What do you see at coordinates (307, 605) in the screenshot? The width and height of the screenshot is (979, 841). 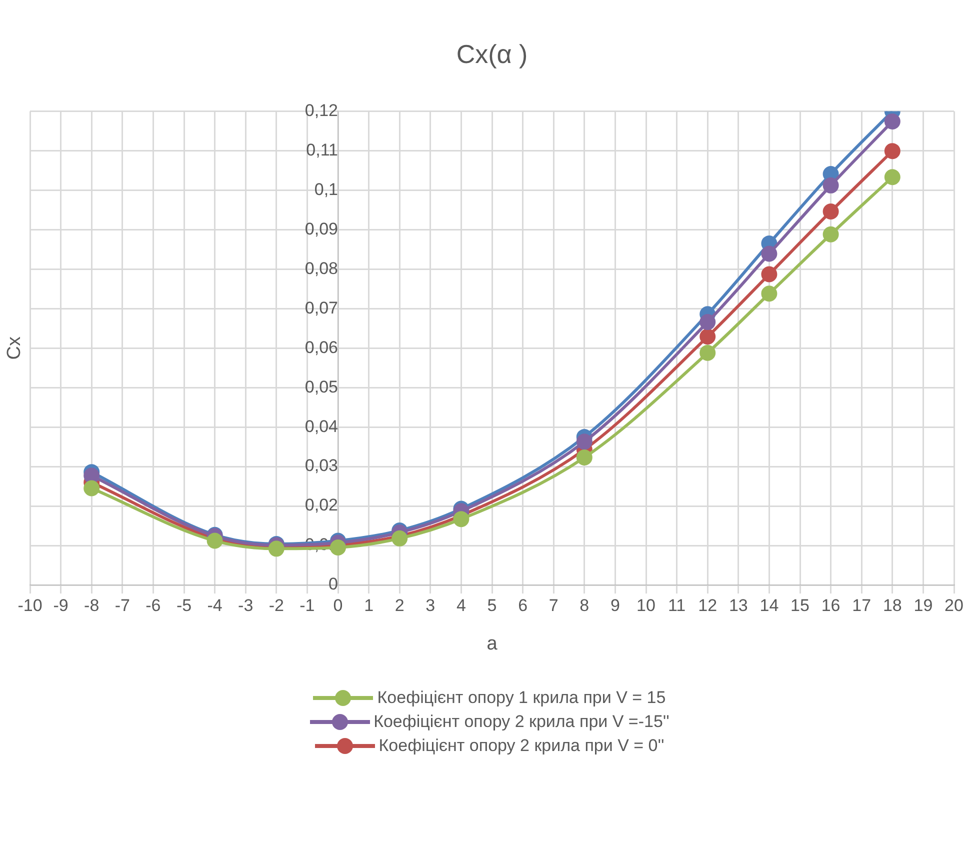 I see `x-tick-label: -1` at bounding box center [307, 605].